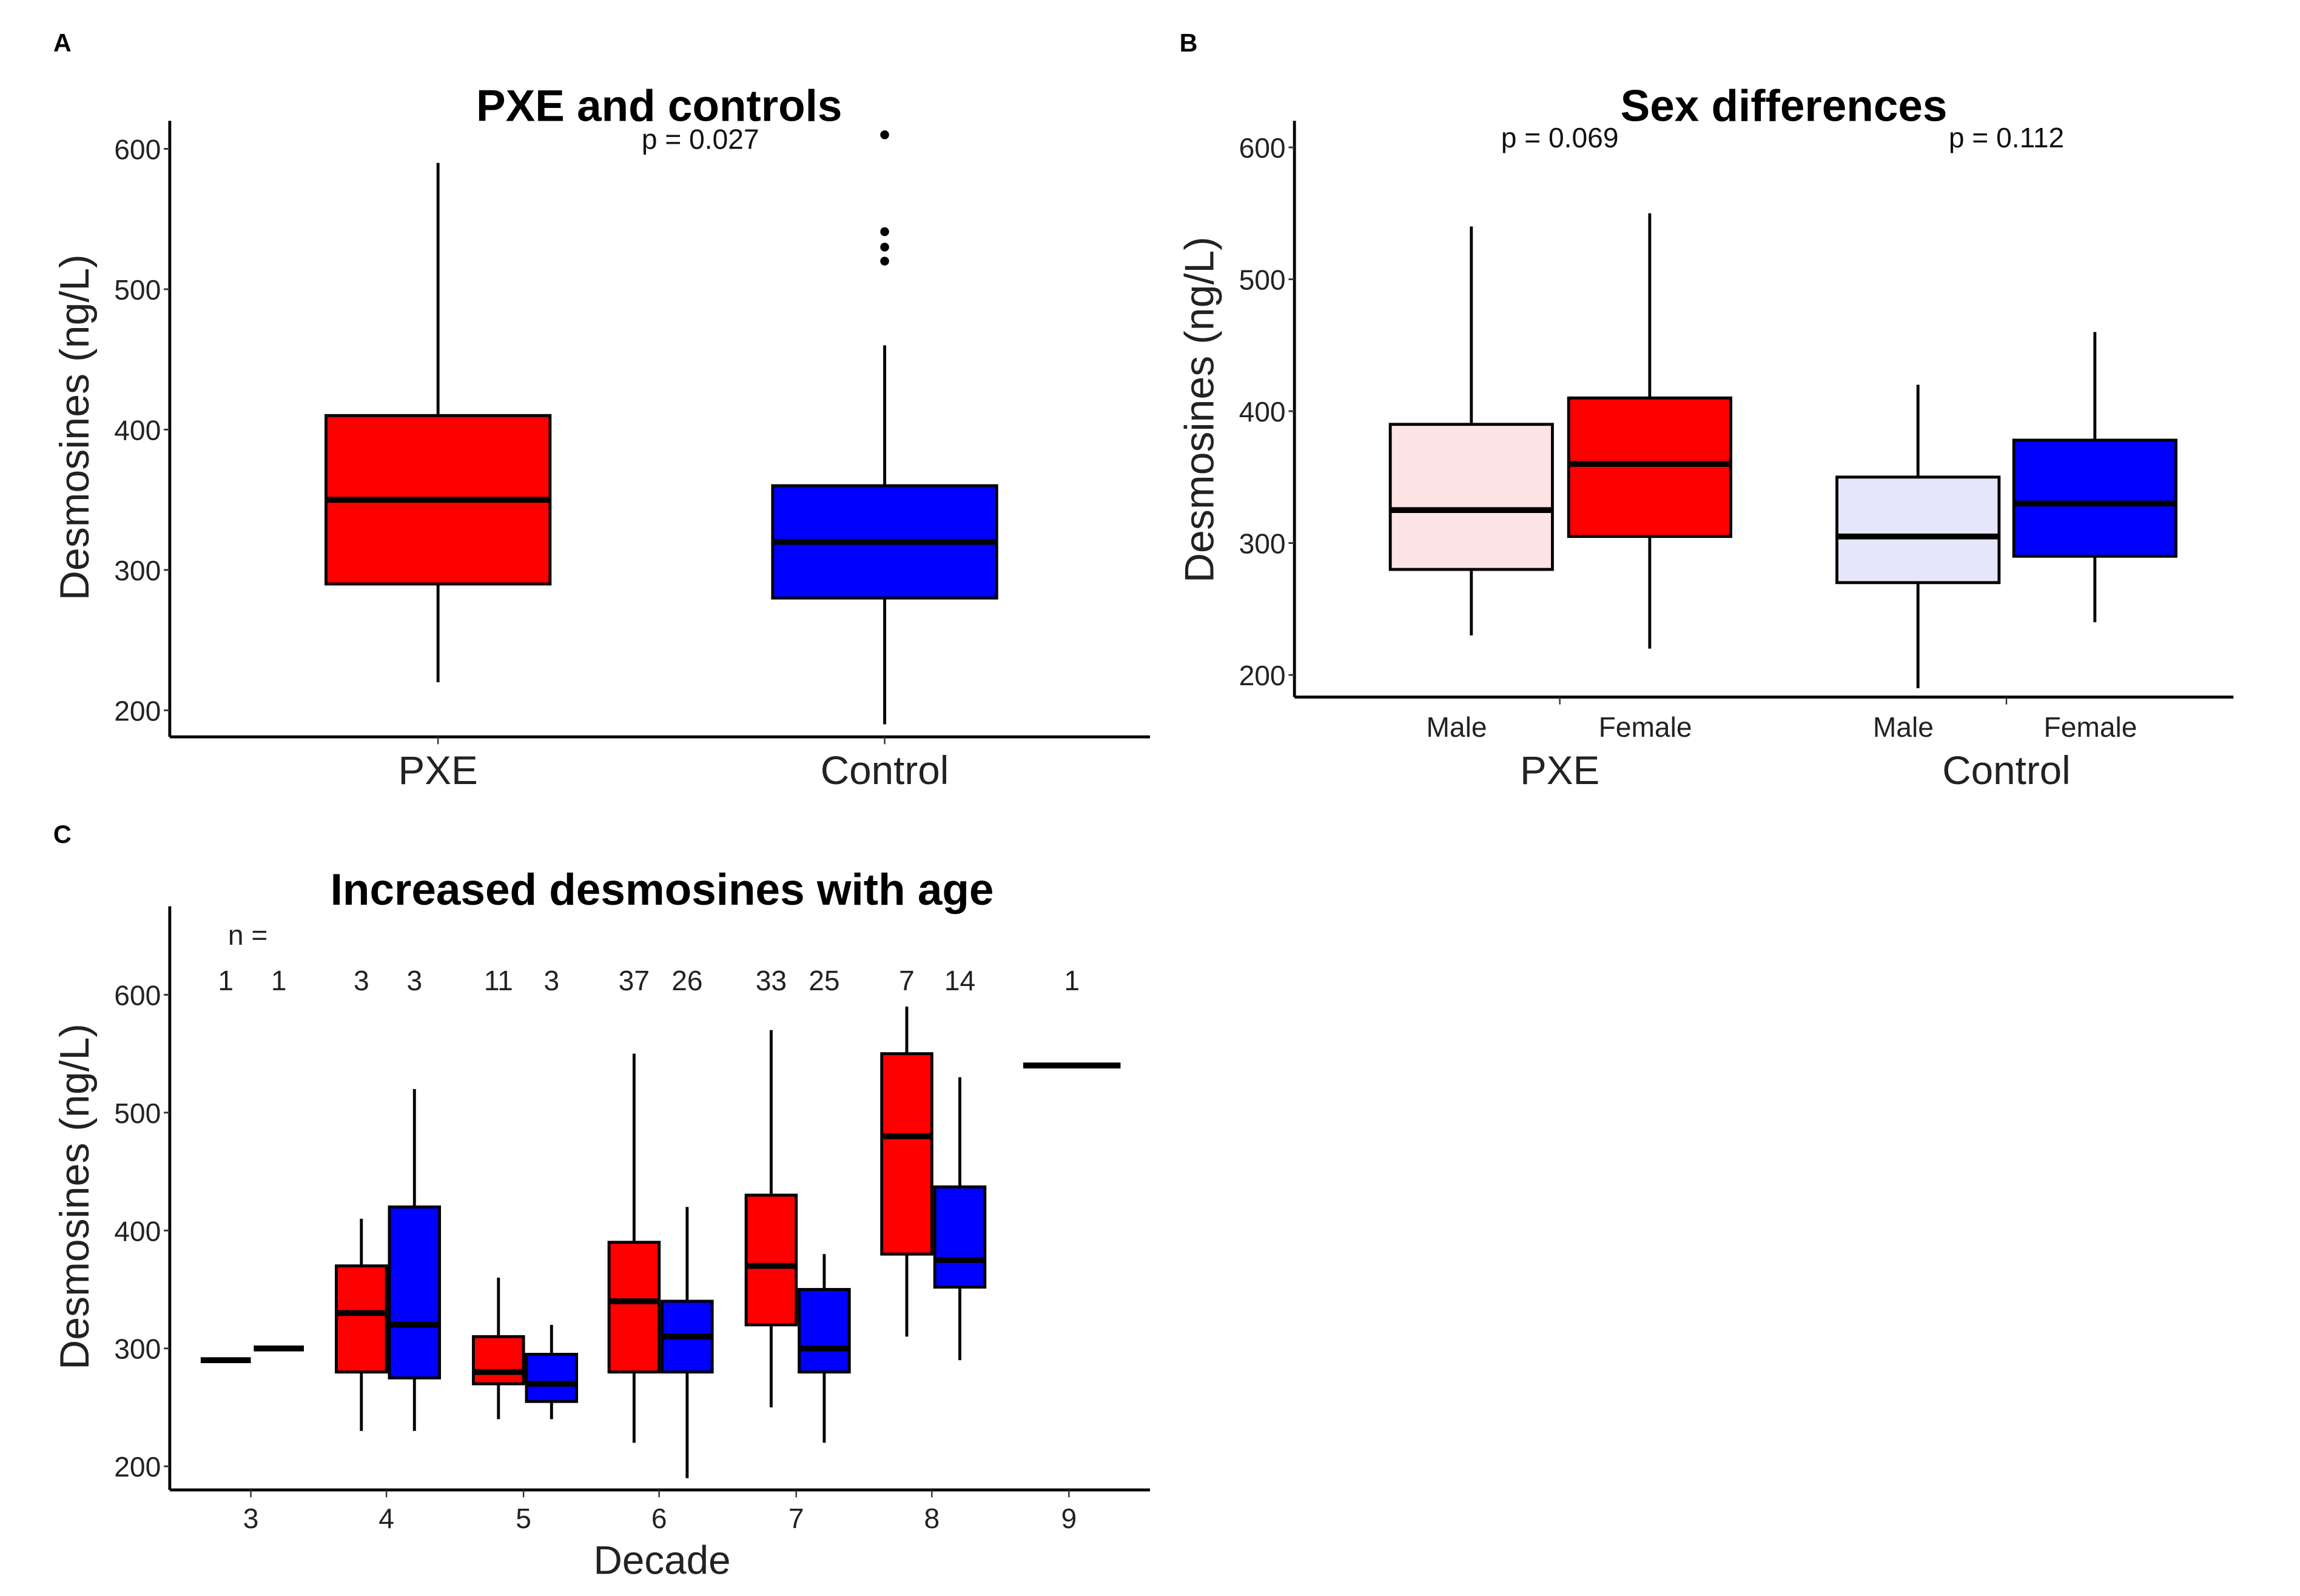 This screenshot has height=1596, width=2300. What do you see at coordinates (659, 1518) in the screenshot?
I see `x-tick-label: 6` at bounding box center [659, 1518].